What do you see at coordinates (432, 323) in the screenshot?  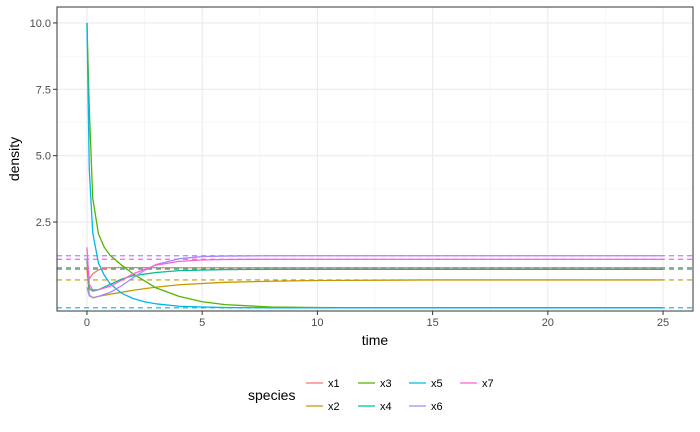 I see `x-tick-label: 15` at bounding box center [432, 323].